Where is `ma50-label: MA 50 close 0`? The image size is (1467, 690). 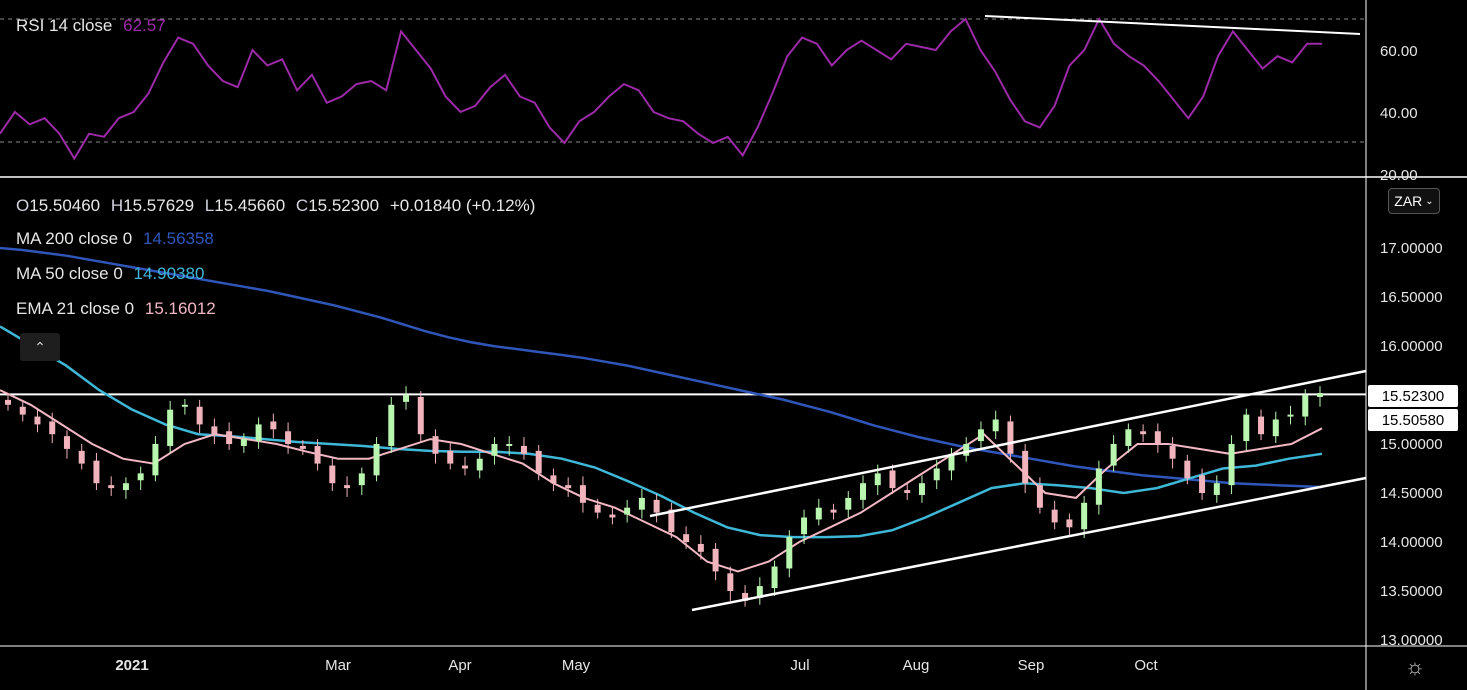 ma50-label: MA 50 close 0 is located at coordinates (69, 273).